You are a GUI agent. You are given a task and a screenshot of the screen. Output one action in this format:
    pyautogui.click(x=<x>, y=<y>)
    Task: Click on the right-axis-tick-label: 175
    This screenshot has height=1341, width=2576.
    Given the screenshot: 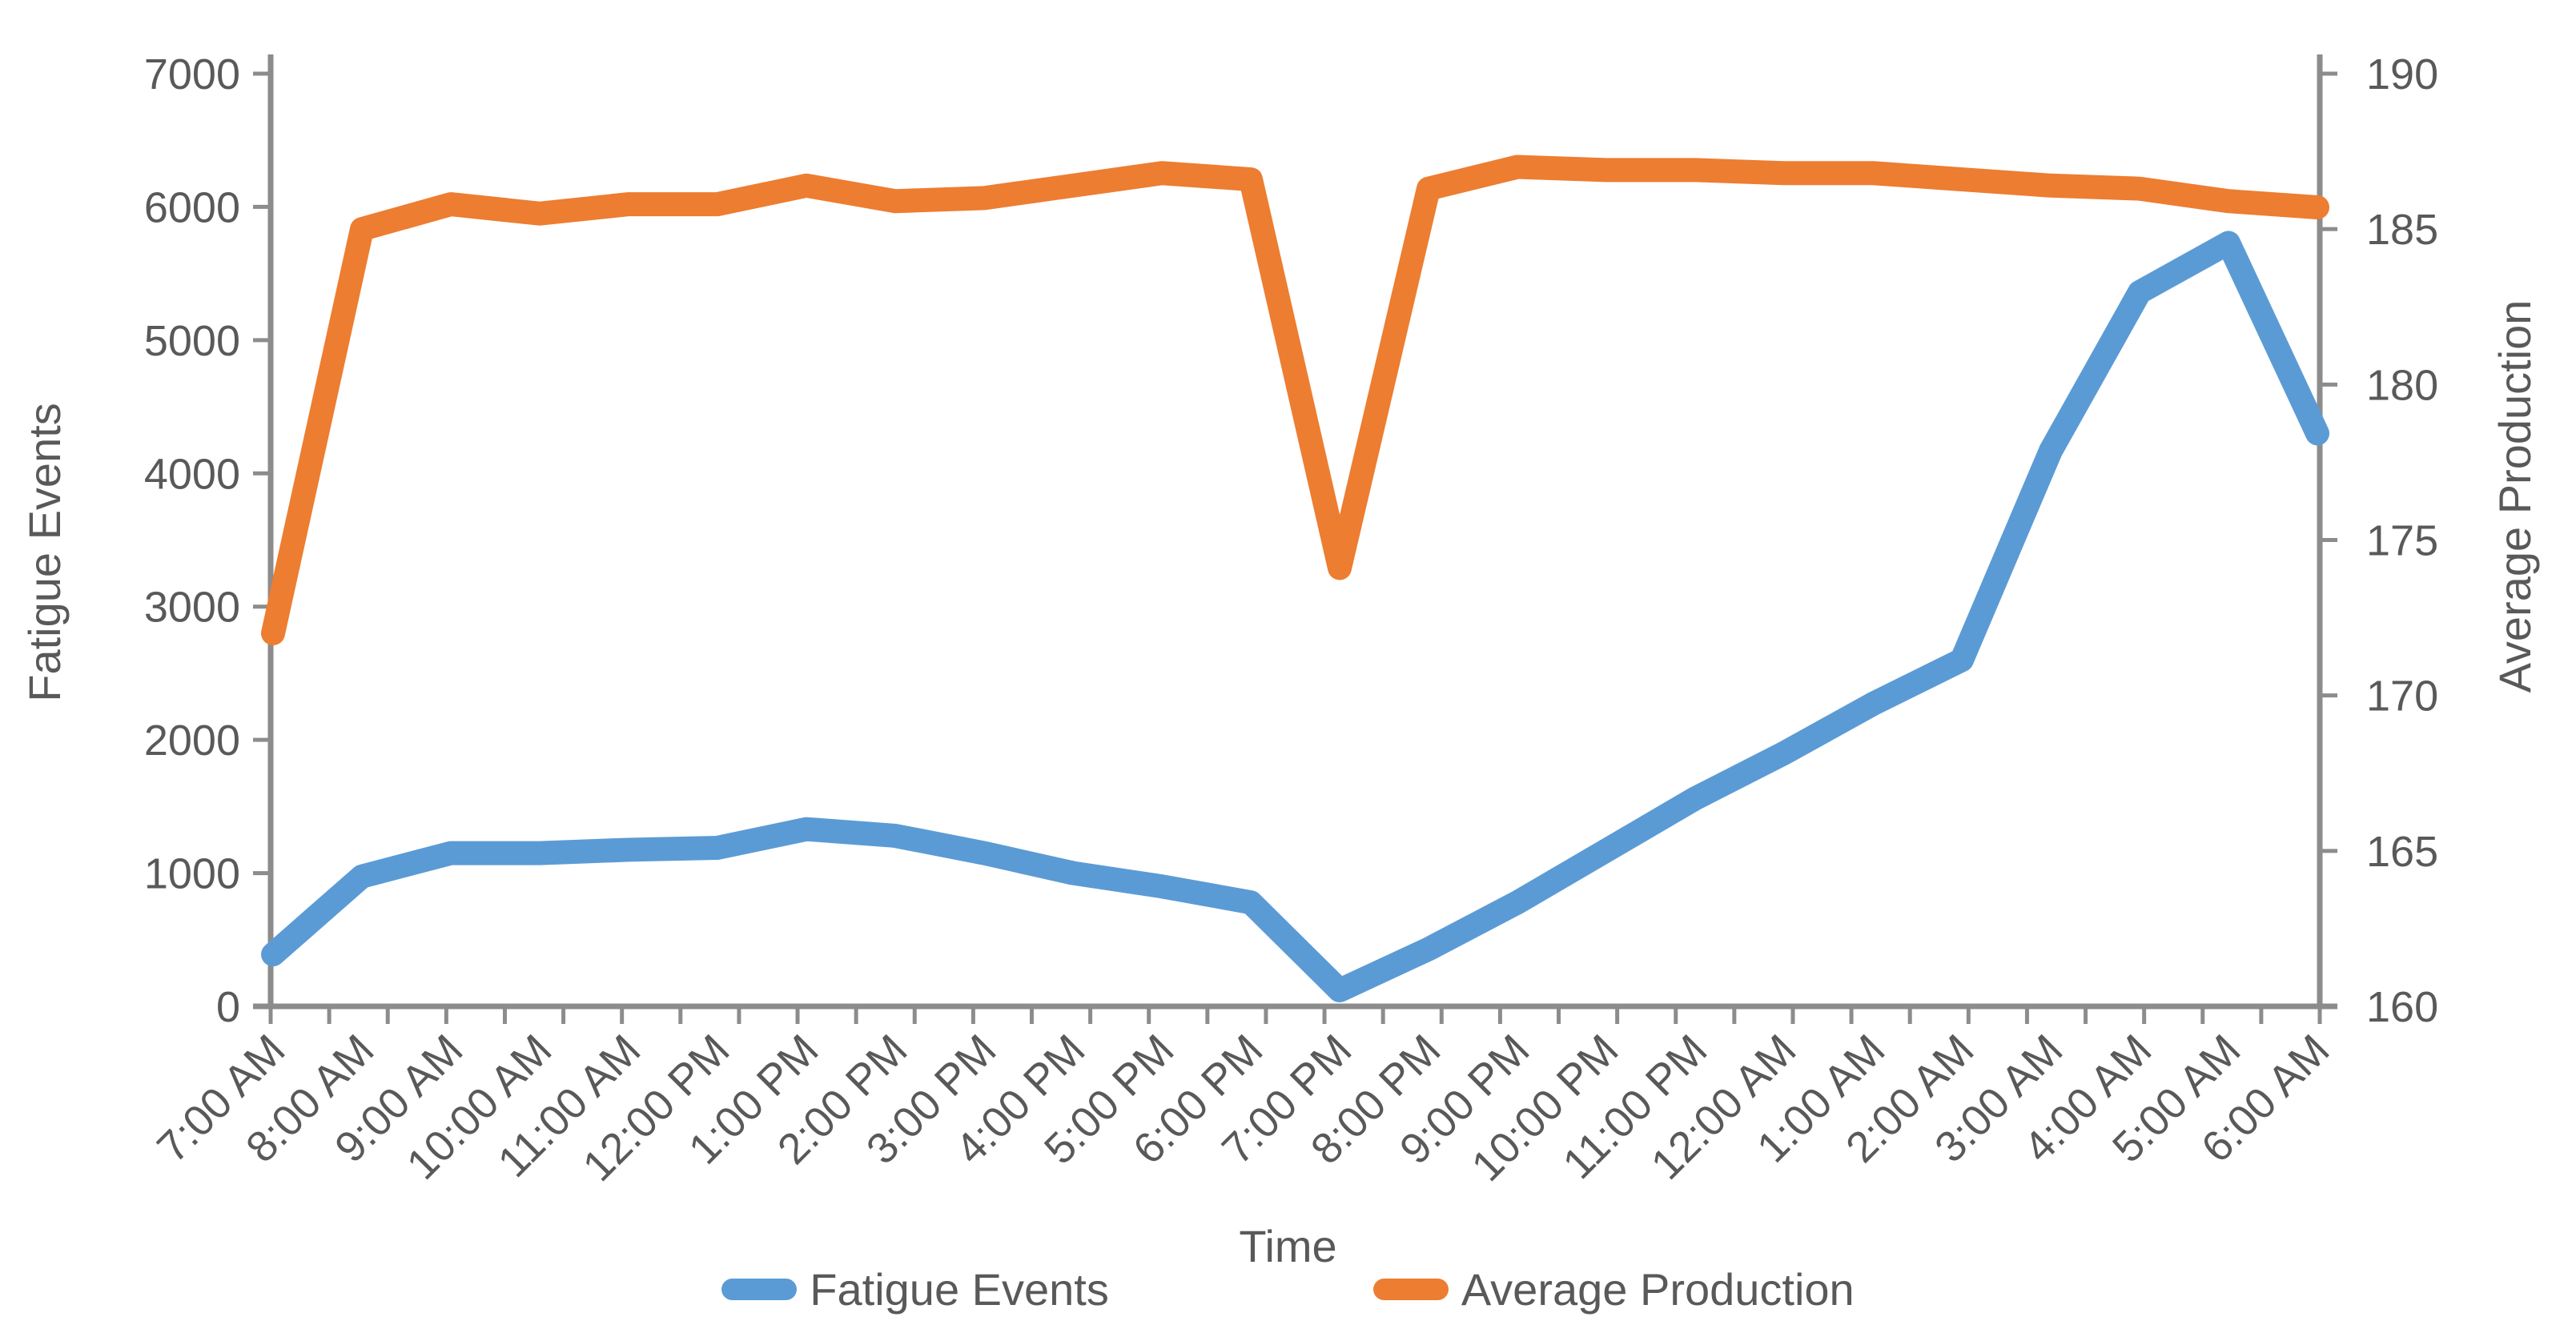 What is the action you would take?
    pyautogui.click(x=2402, y=541)
    